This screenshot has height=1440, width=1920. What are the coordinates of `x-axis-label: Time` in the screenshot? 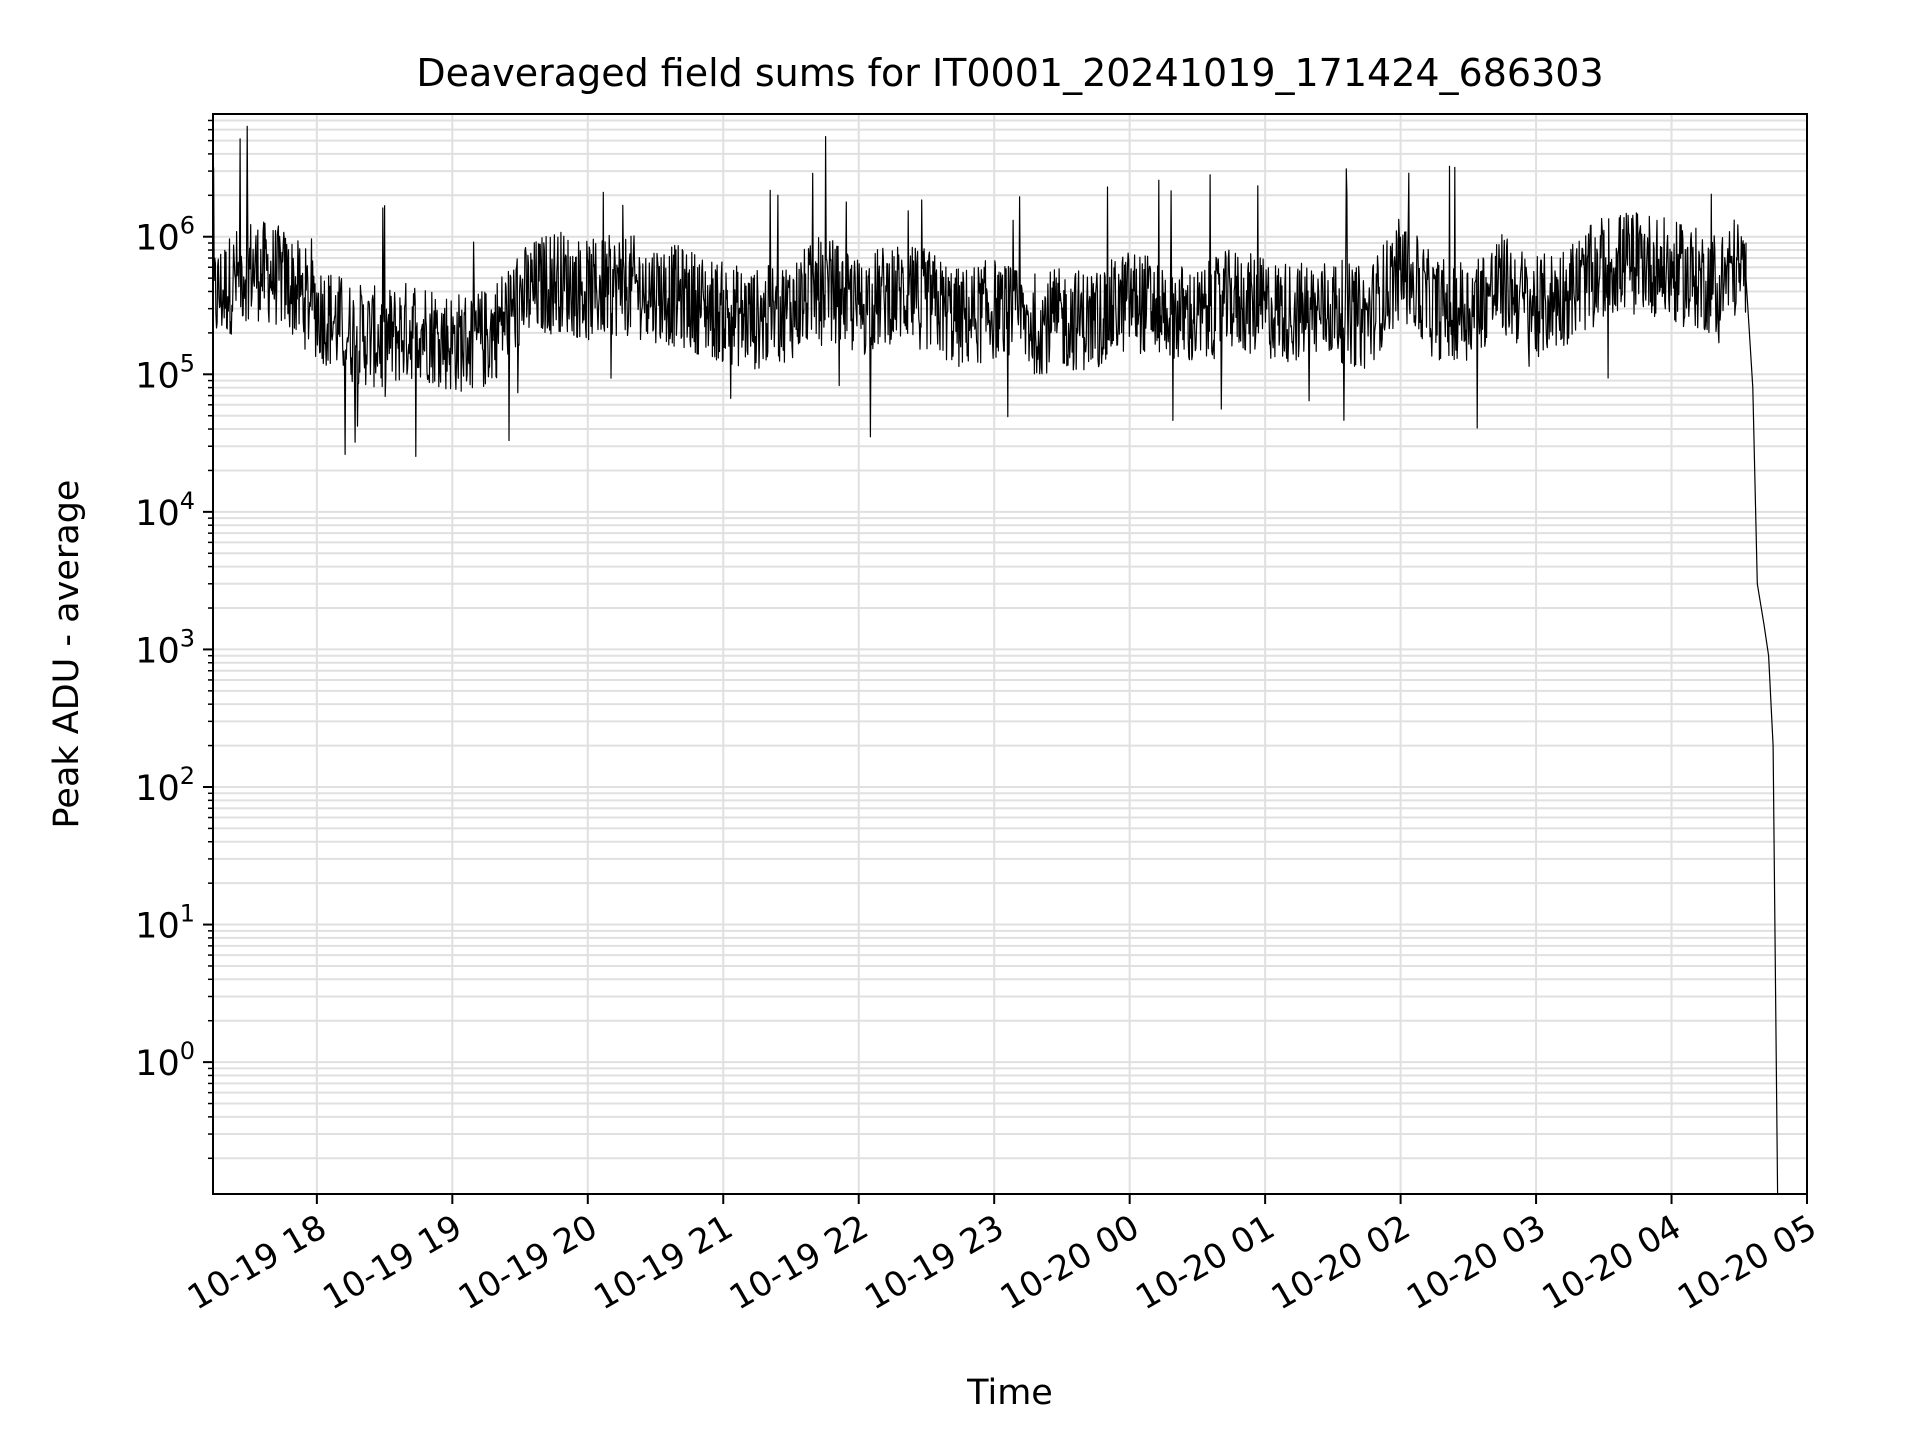 It's located at (1009, 1393).